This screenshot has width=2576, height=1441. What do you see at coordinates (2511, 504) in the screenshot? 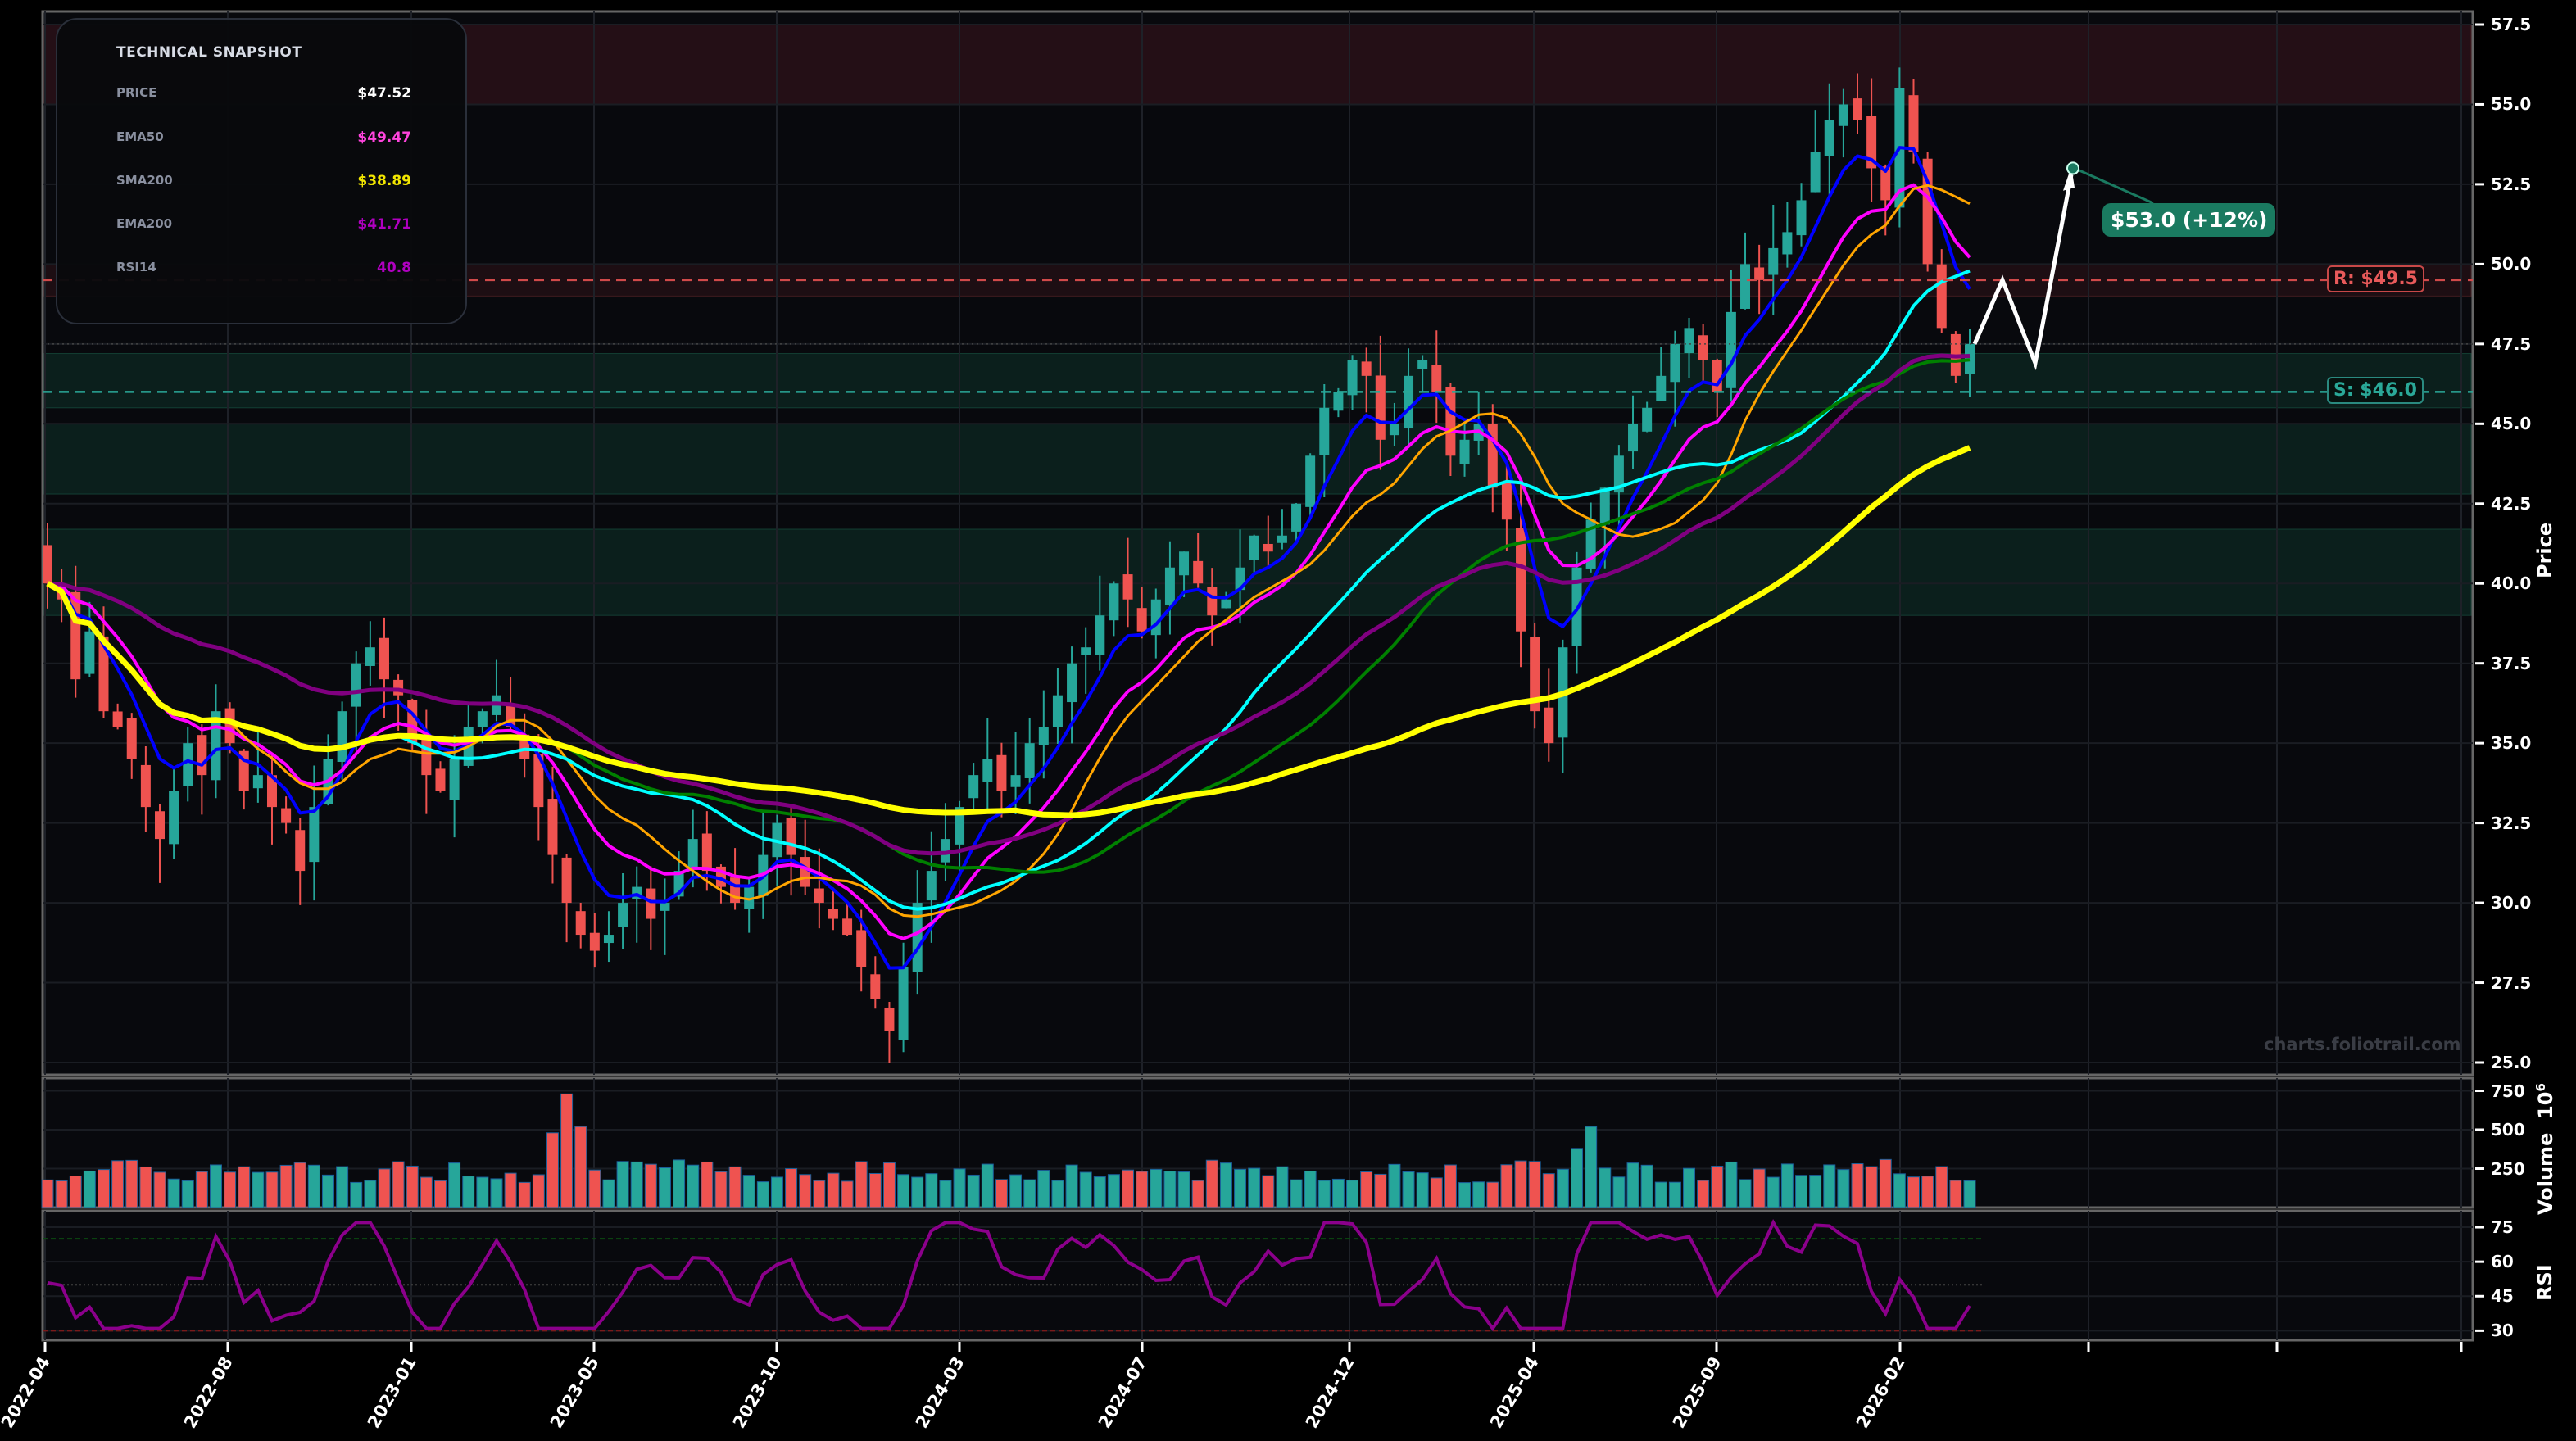
I see `y-tick-label: 42.5` at bounding box center [2511, 504].